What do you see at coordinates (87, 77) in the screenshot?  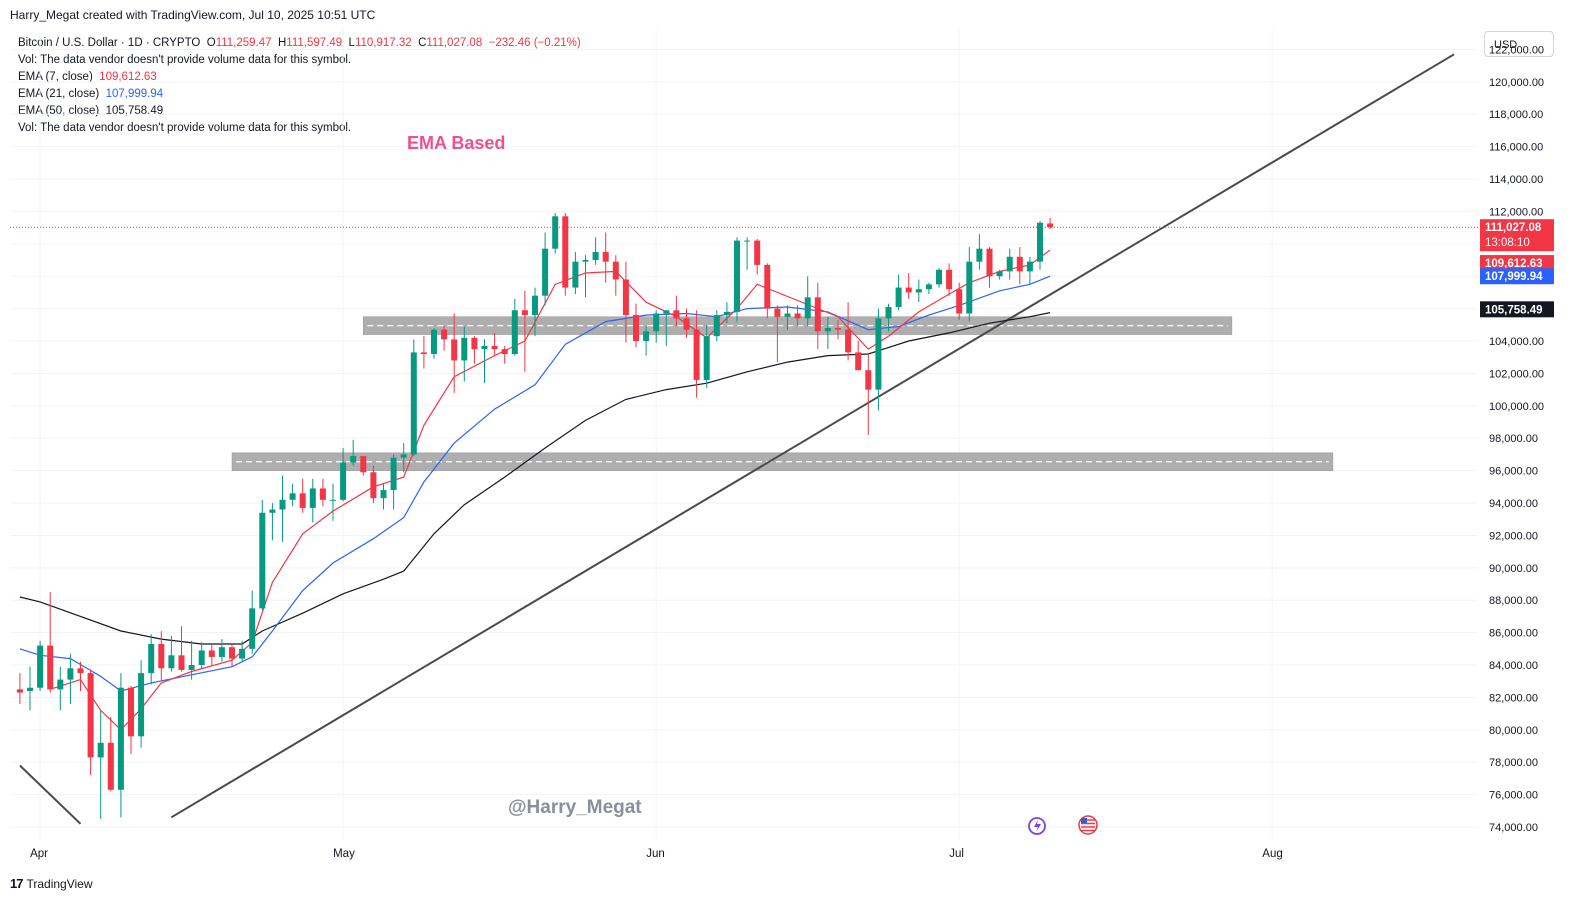 I see `ema7-legend: EMA (7, close) 109,612.63` at bounding box center [87, 77].